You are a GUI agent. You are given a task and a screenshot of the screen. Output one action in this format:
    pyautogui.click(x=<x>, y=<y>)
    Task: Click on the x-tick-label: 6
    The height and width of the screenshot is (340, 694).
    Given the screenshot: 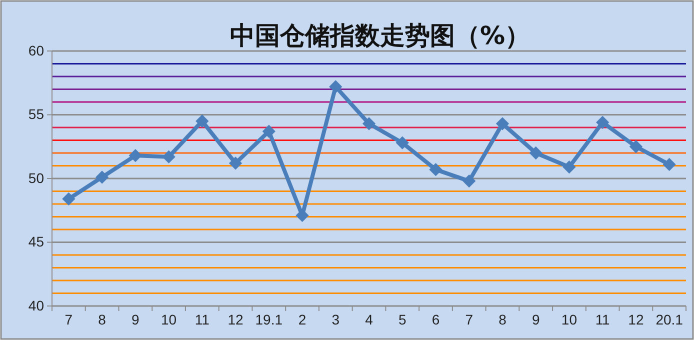 What is the action you would take?
    pyautogui.click(x=436, y=319)
    